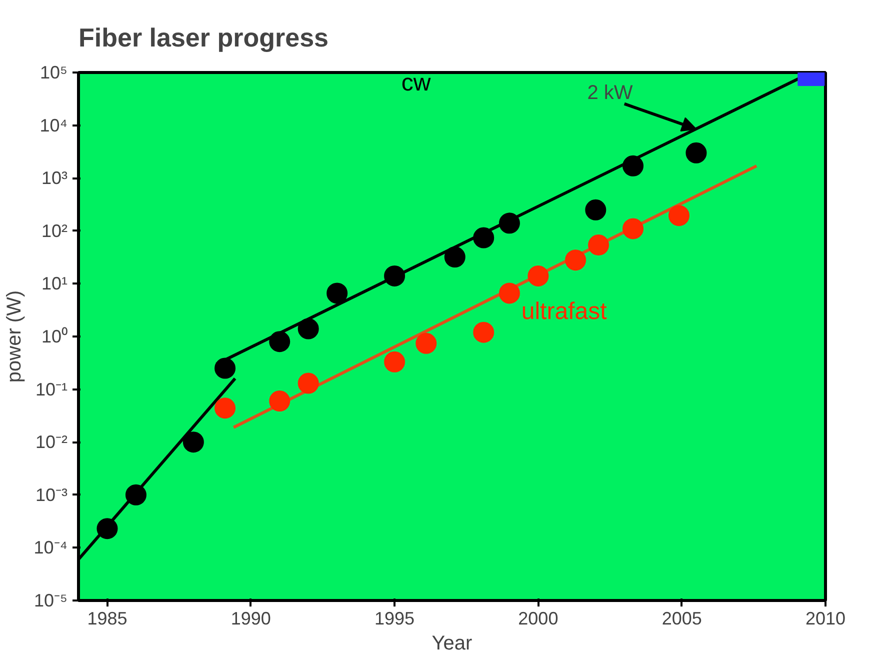 Image resolution: width=871 pixels, height=657 pixels. I want to click on x-axis-title: Year, so click(452, 643).